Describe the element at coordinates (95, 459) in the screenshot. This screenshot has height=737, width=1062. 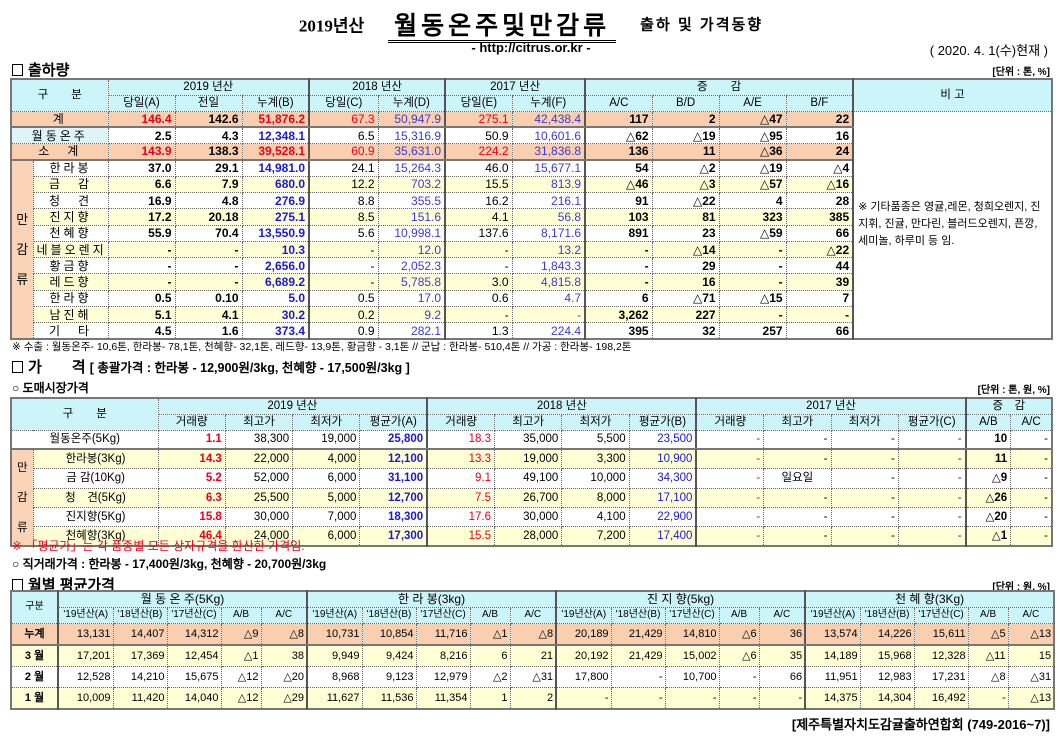
I see `row-label: 한라봉(3Kg)` at that location.